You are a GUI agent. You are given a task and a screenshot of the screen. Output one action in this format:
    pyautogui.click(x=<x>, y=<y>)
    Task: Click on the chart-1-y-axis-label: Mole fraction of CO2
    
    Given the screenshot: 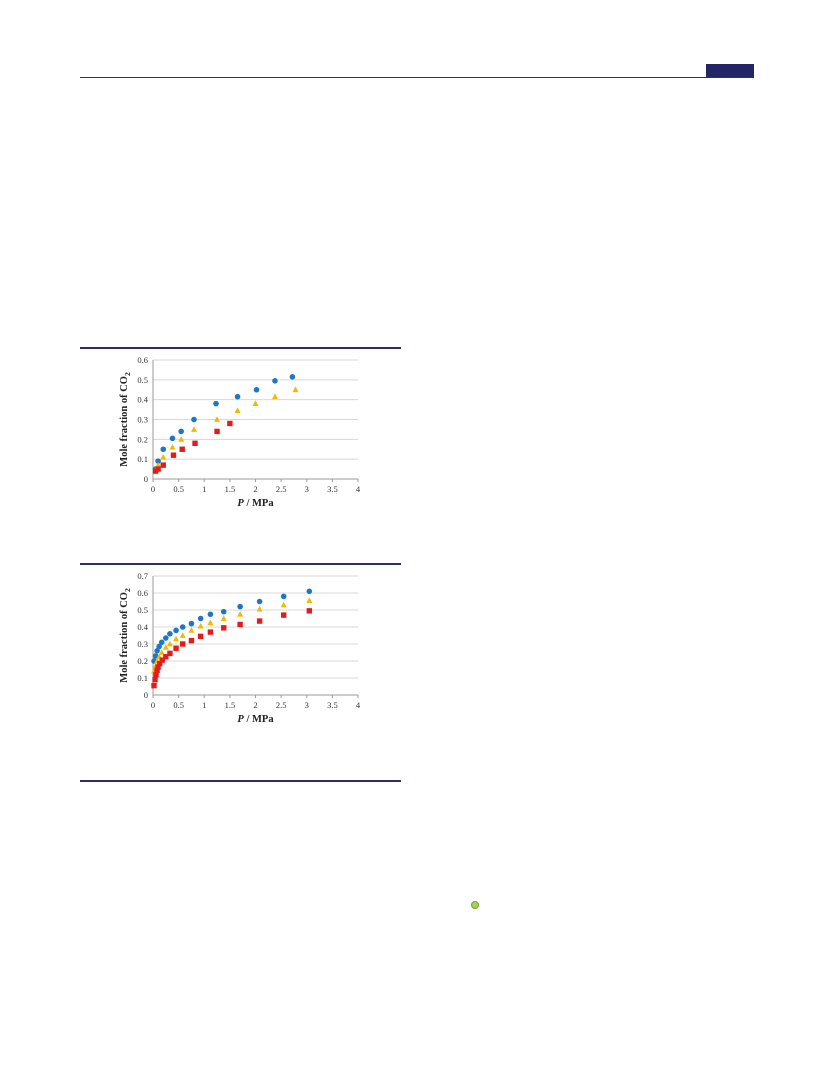 What is the action you would take?
    pyautogui.click(x=125, y=419)
    